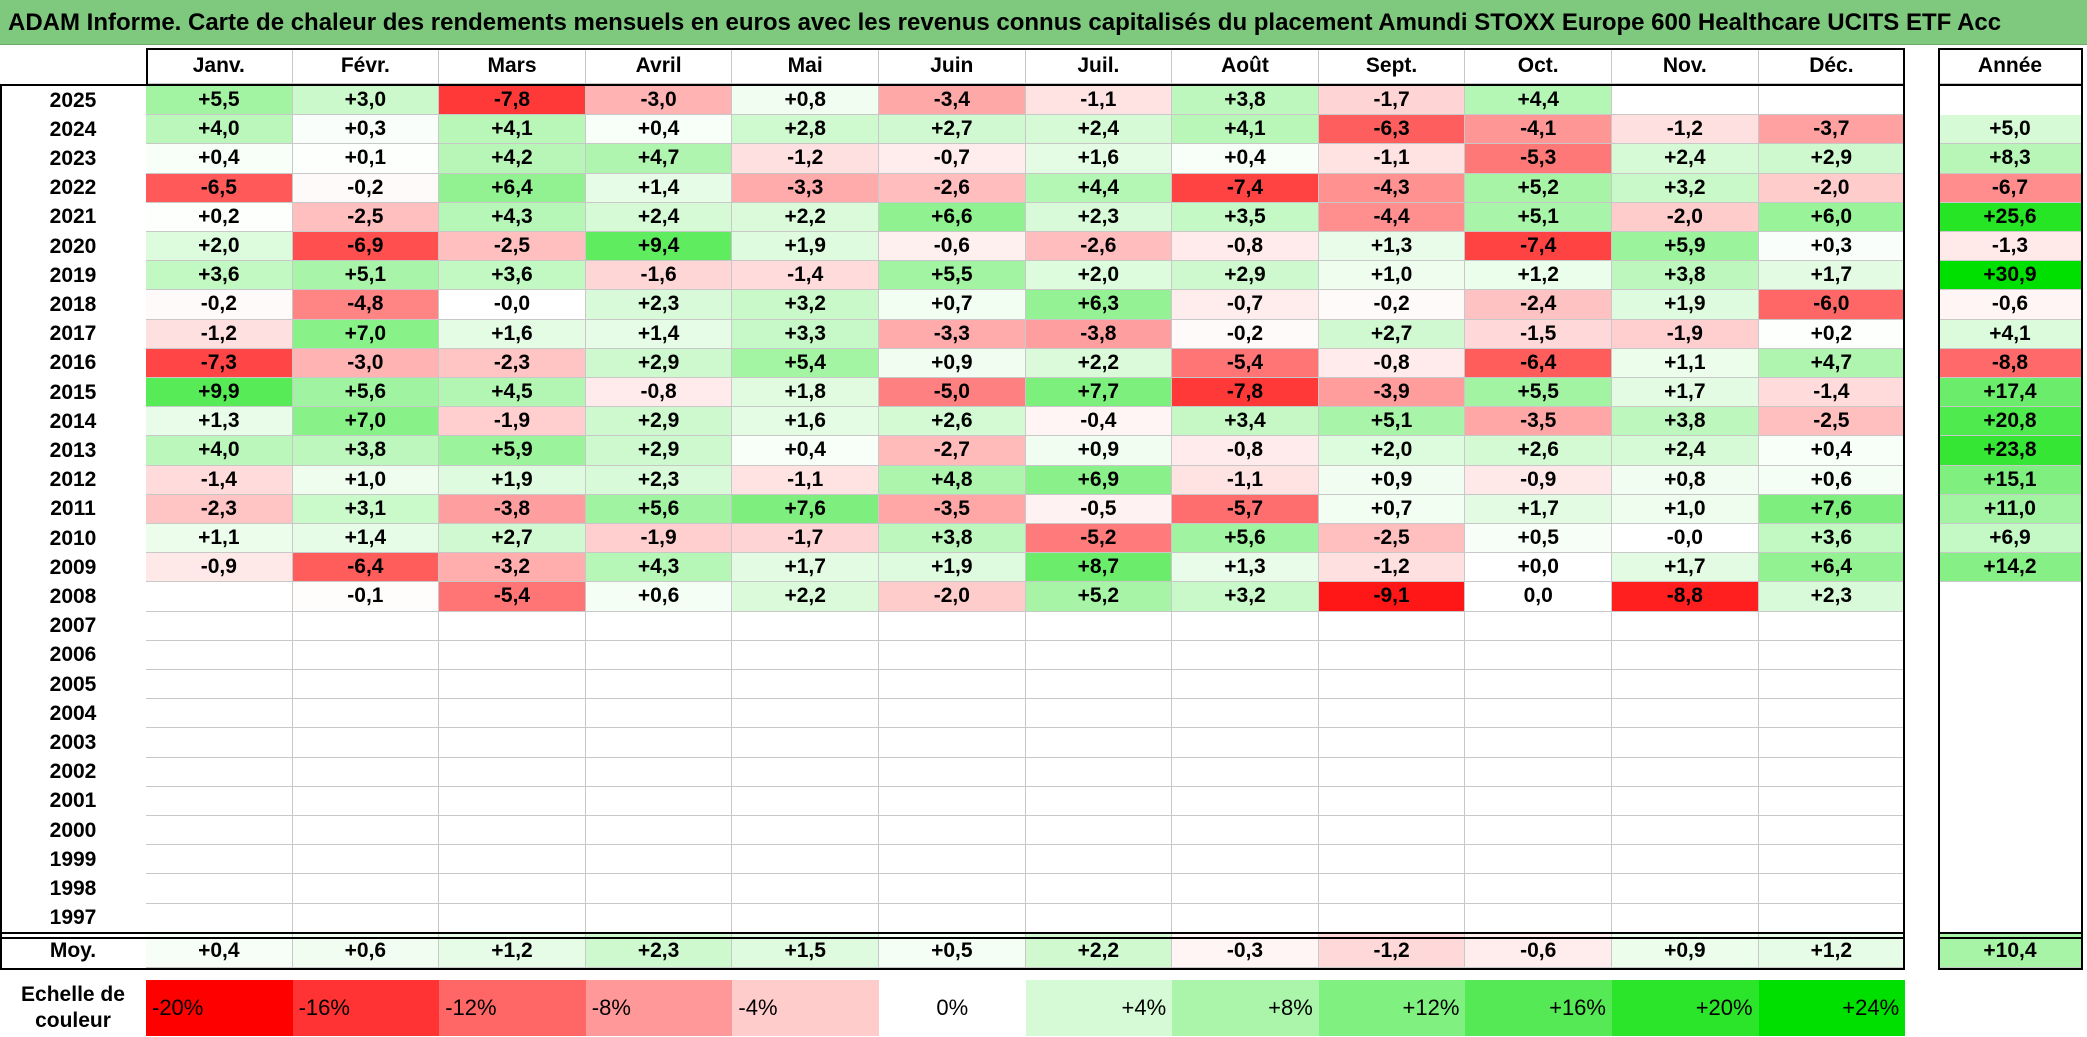  I want to click on heatmap-cell: +9,4, so click(659, 247).